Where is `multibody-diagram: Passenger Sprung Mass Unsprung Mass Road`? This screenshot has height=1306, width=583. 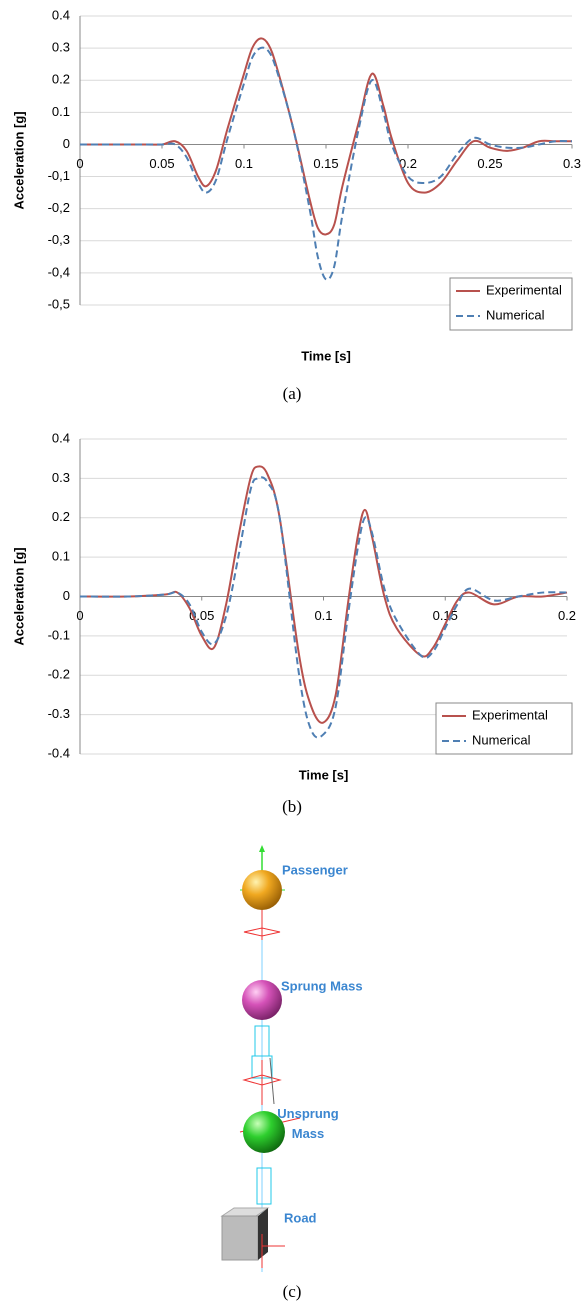 multibody-diagram: Passenger Sprung Mass Unsprung Mass Road is located at coordinates (291, 1058).